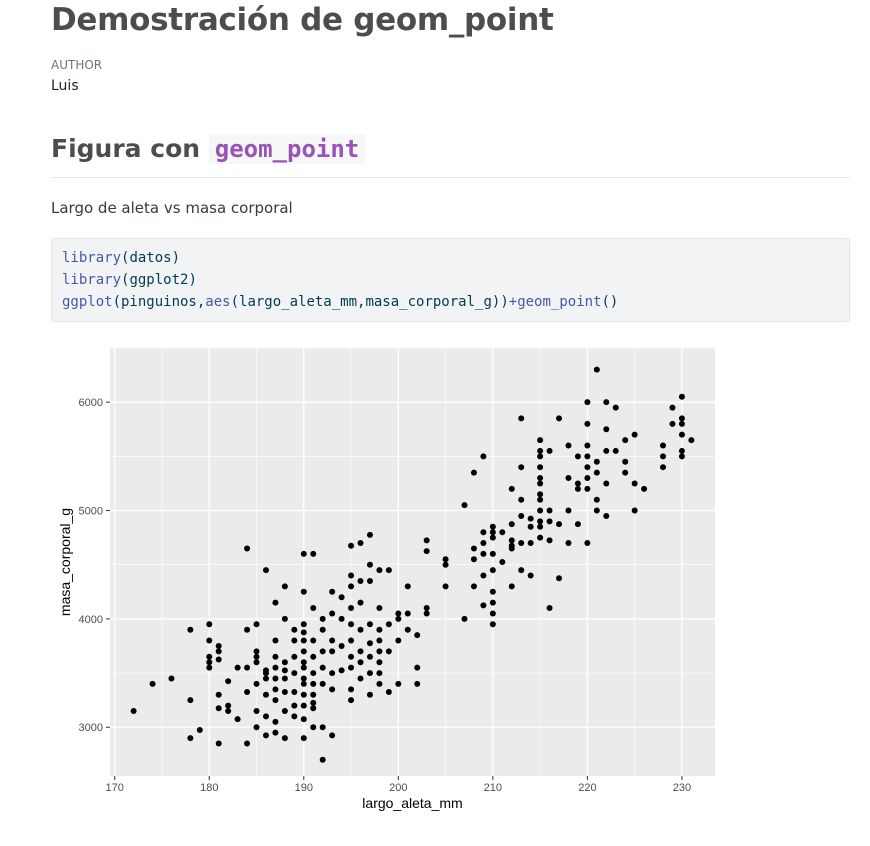  Describe the element at coordinates (91, 403) in the screenshot. I see `y-tick-label: 6000` at that location.